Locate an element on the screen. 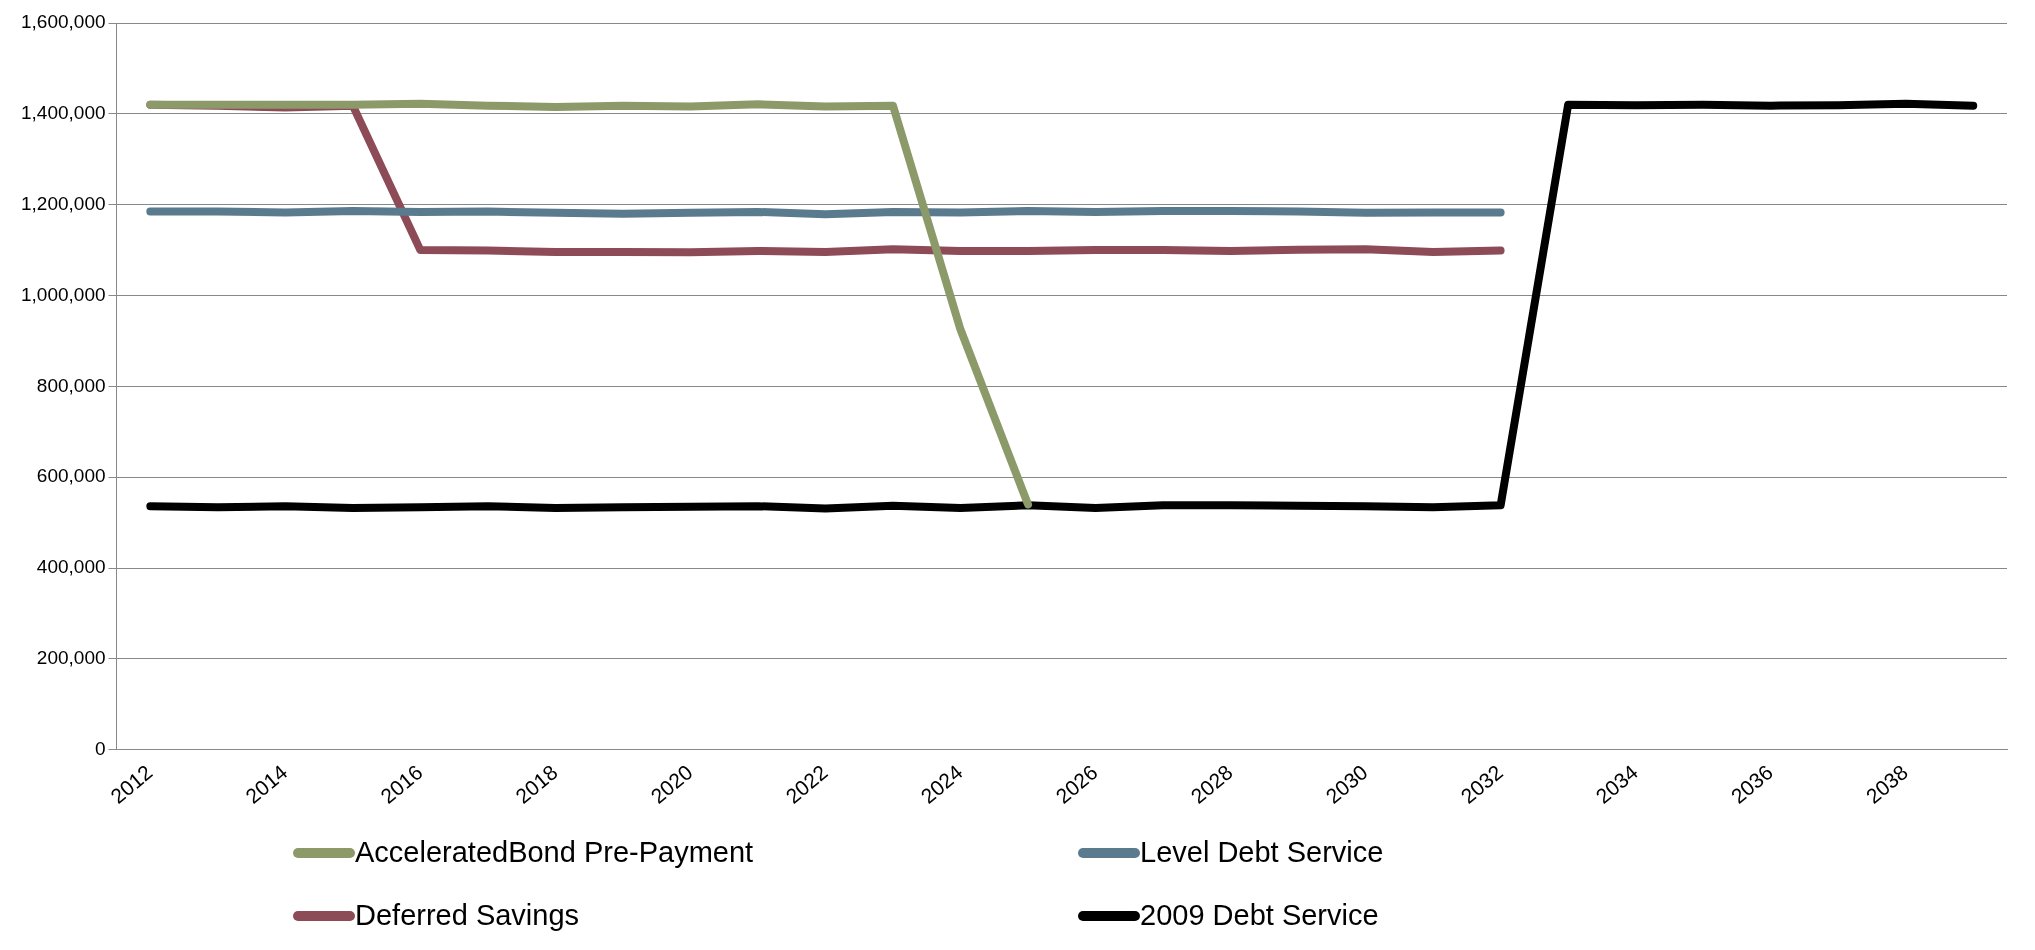  legend-label: 2009 Debt Service is located at coordinates (1259, 915).